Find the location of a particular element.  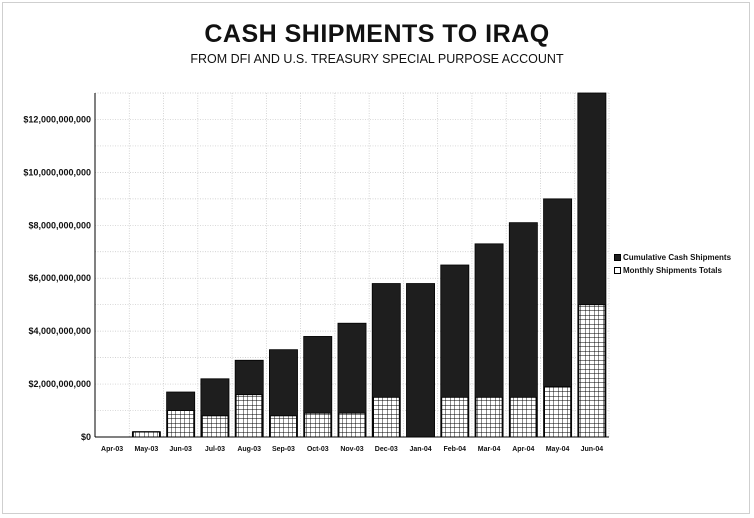

legend-label-monthly: Monthly Shipments Totals is located at coordinates (672, 270).